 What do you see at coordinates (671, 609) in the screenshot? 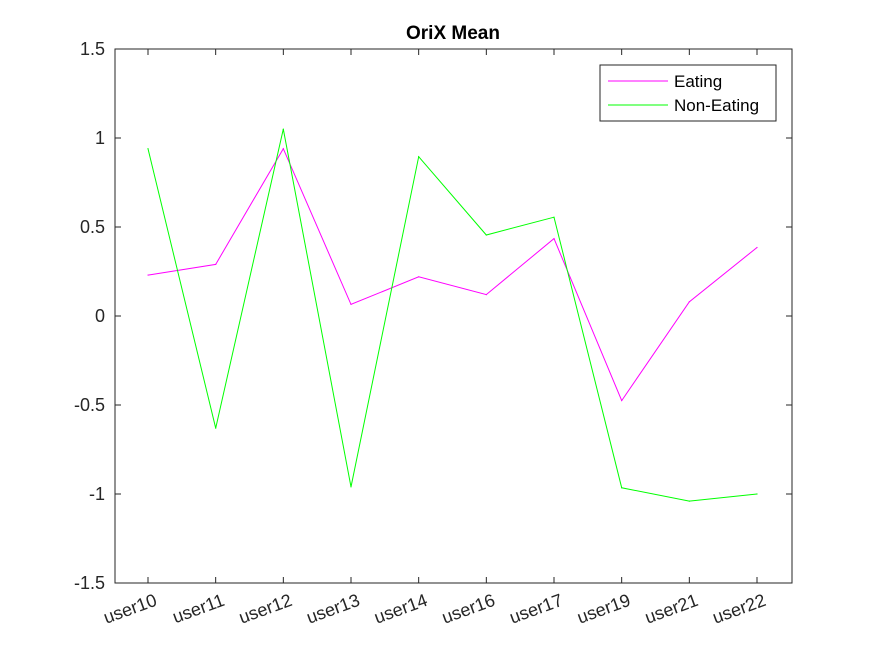
I see `x-tick-label: user21` at bounding box center [671, 609].